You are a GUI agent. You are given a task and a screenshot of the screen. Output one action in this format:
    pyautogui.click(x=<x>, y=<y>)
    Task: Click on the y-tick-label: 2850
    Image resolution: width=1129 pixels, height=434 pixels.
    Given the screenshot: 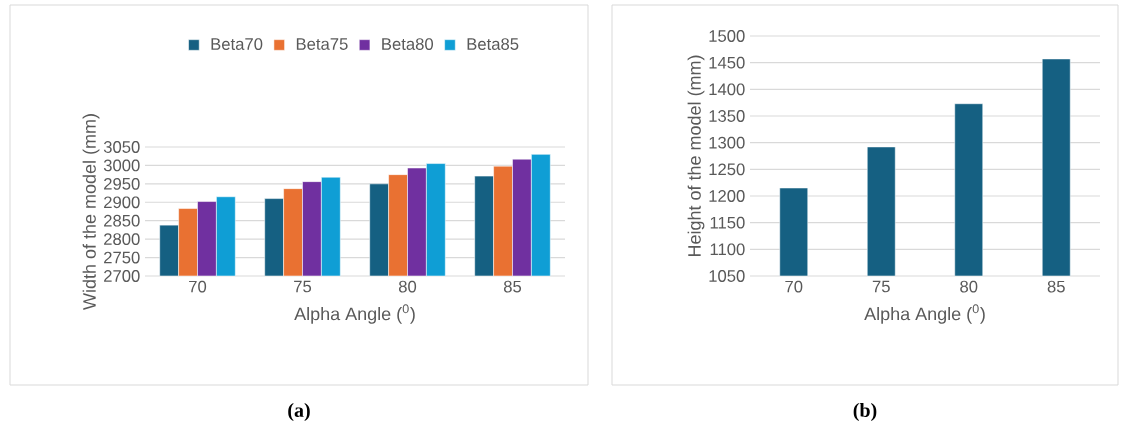 What is the action you would take?
    pyautogui.click(x=122, y=220)
    